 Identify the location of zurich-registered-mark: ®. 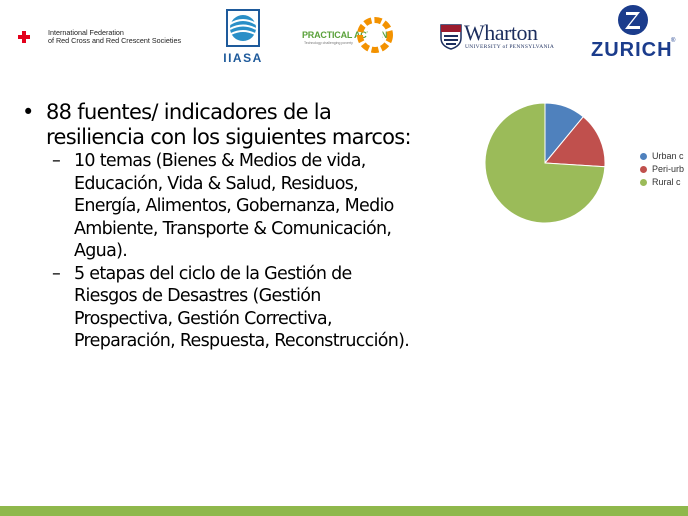
(673, 41).